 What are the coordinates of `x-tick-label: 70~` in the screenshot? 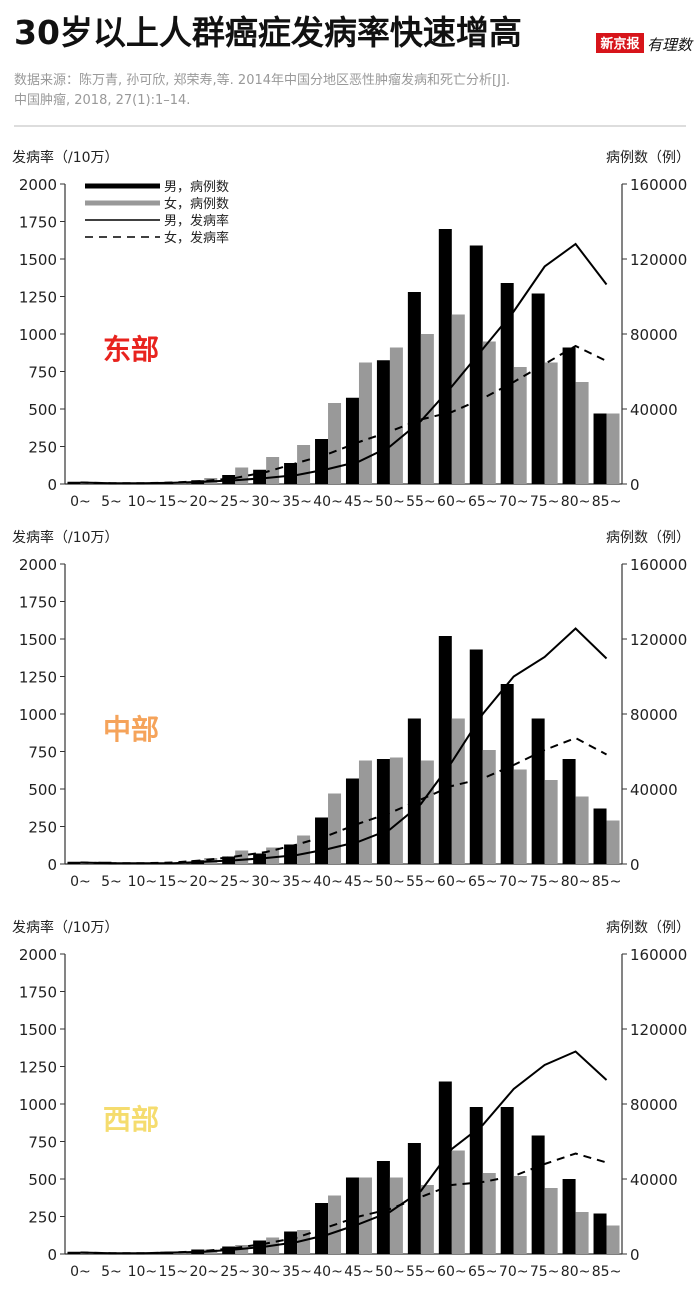 It's located at (514, 882).